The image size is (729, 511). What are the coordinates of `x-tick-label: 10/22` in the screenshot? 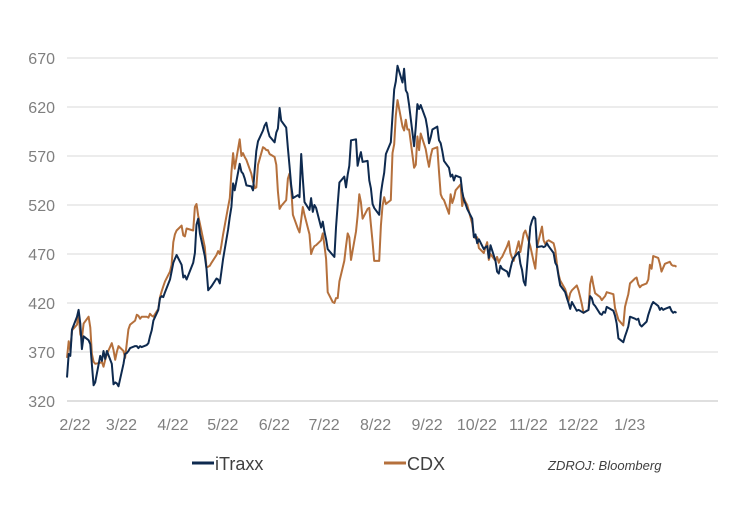 It's located at (477, 425).